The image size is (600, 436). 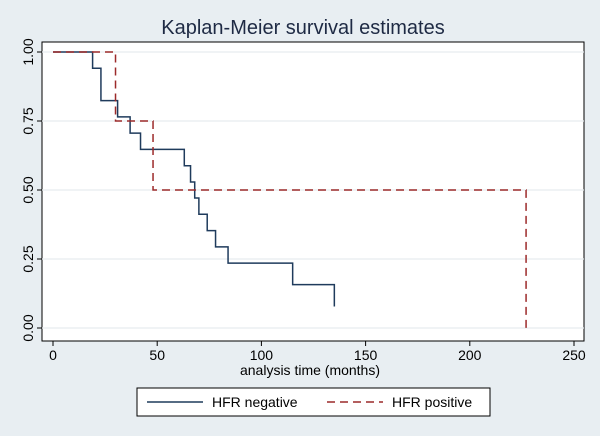 What do you see at coordinates (53, 355) in the screenshot?
I see `x-tick-label: 0` at bounding box center [53, 355].